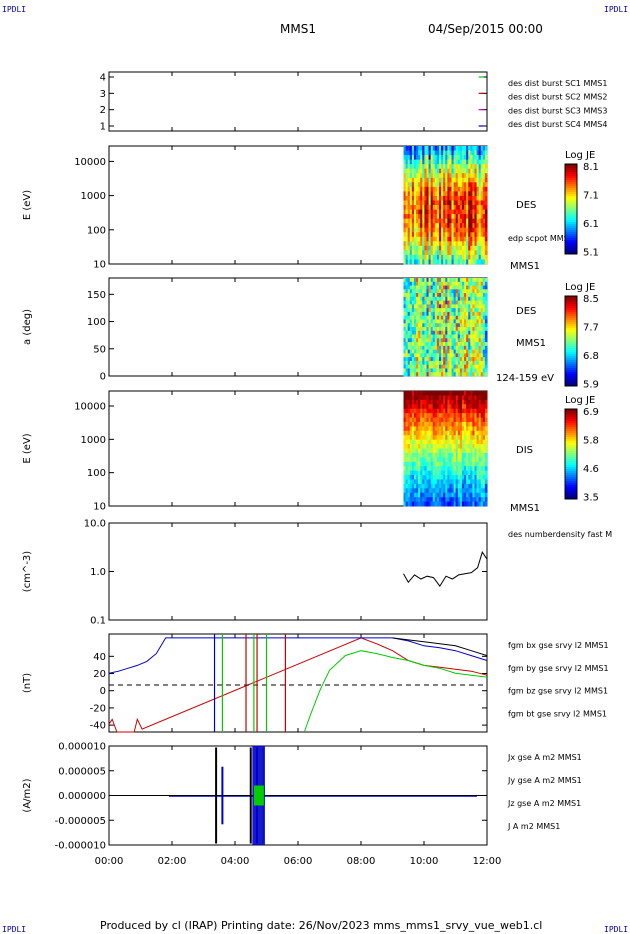 This screenshot has width=630, height=934. I want to click on legend-label: fgm bz gse srvy l2 MMS1, so click(558, 691).